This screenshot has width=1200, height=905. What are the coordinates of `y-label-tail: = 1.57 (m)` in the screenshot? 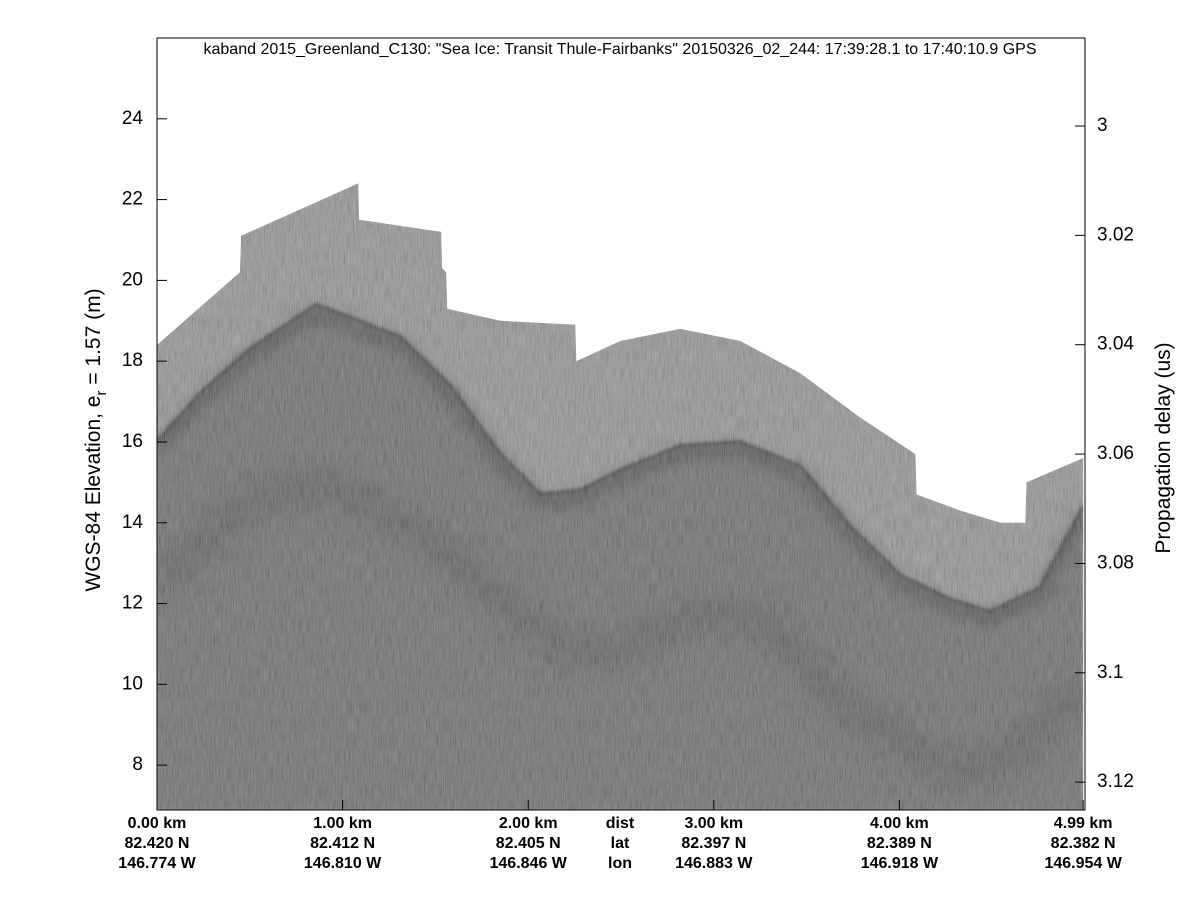 It's located at (93, 339).